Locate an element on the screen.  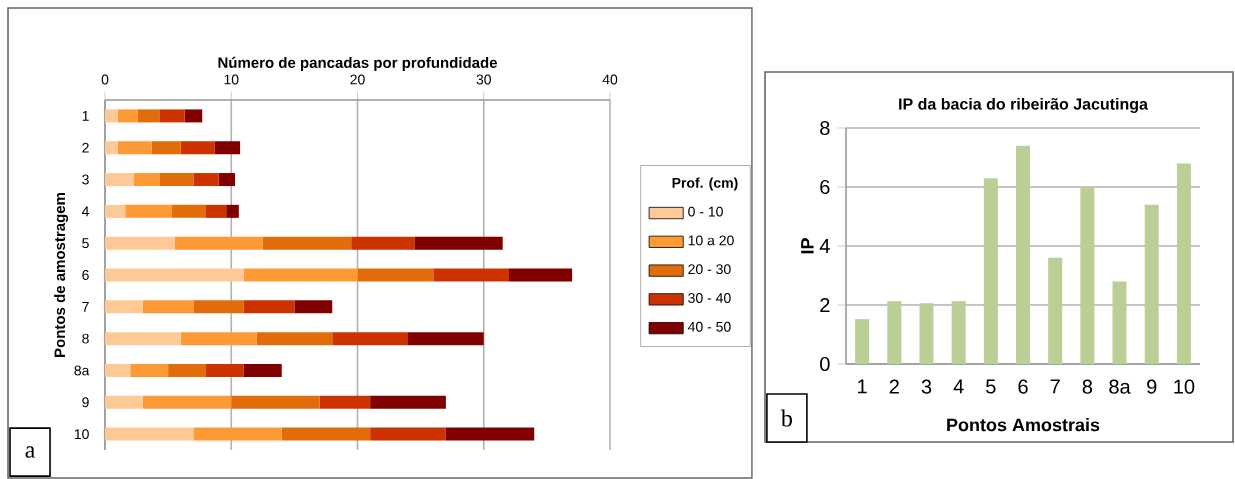
y-axis-title: Pontos de amostragem is located at coordinates (61, 275).